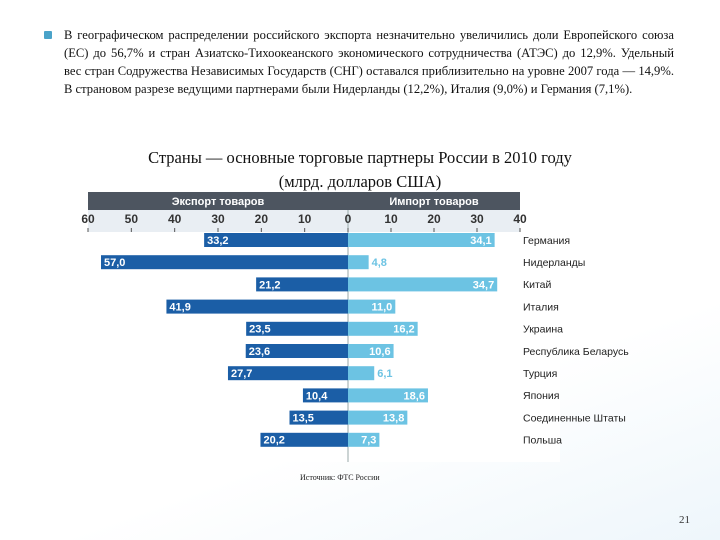 This screenshot has height=540, width=720. Describe the element at coordinates (537, 285) in the screenshot. I see `category-label: Китай` at that location.